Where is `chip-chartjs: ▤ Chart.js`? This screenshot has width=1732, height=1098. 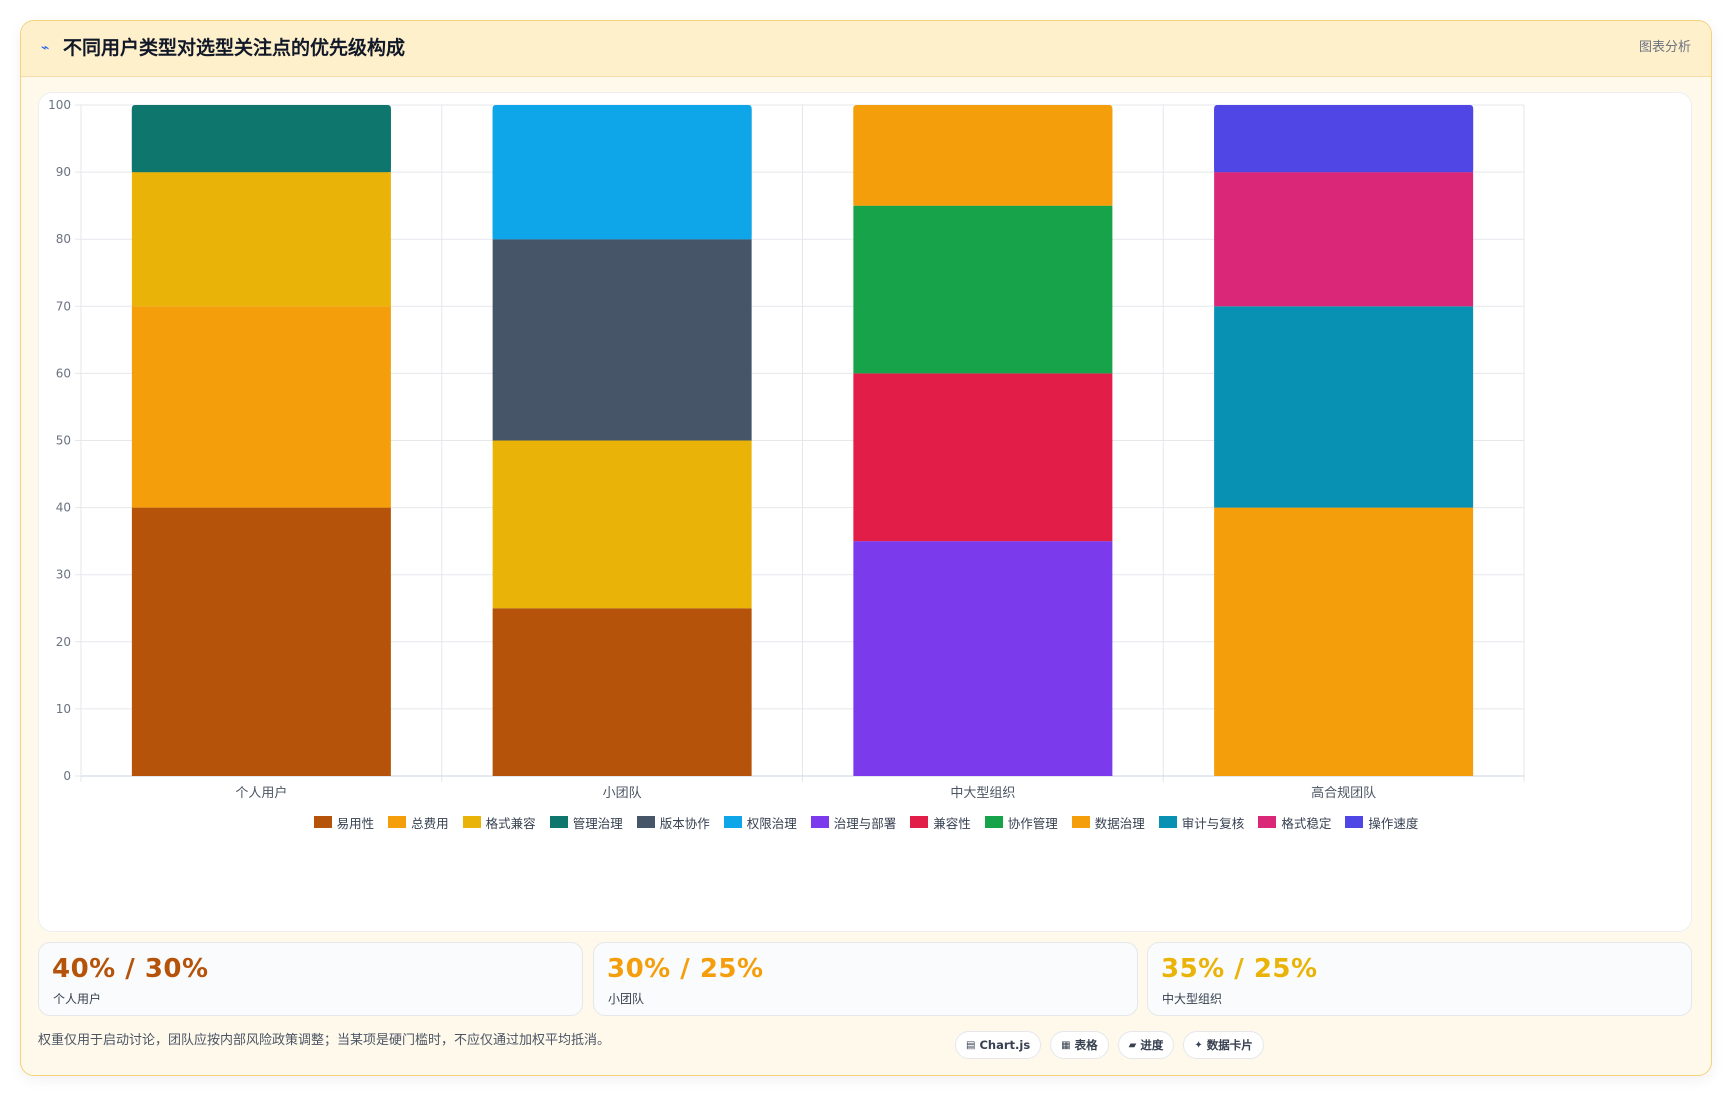 chip-chartjs: ▤ Chart.js is located at coordinates (998, 1045).